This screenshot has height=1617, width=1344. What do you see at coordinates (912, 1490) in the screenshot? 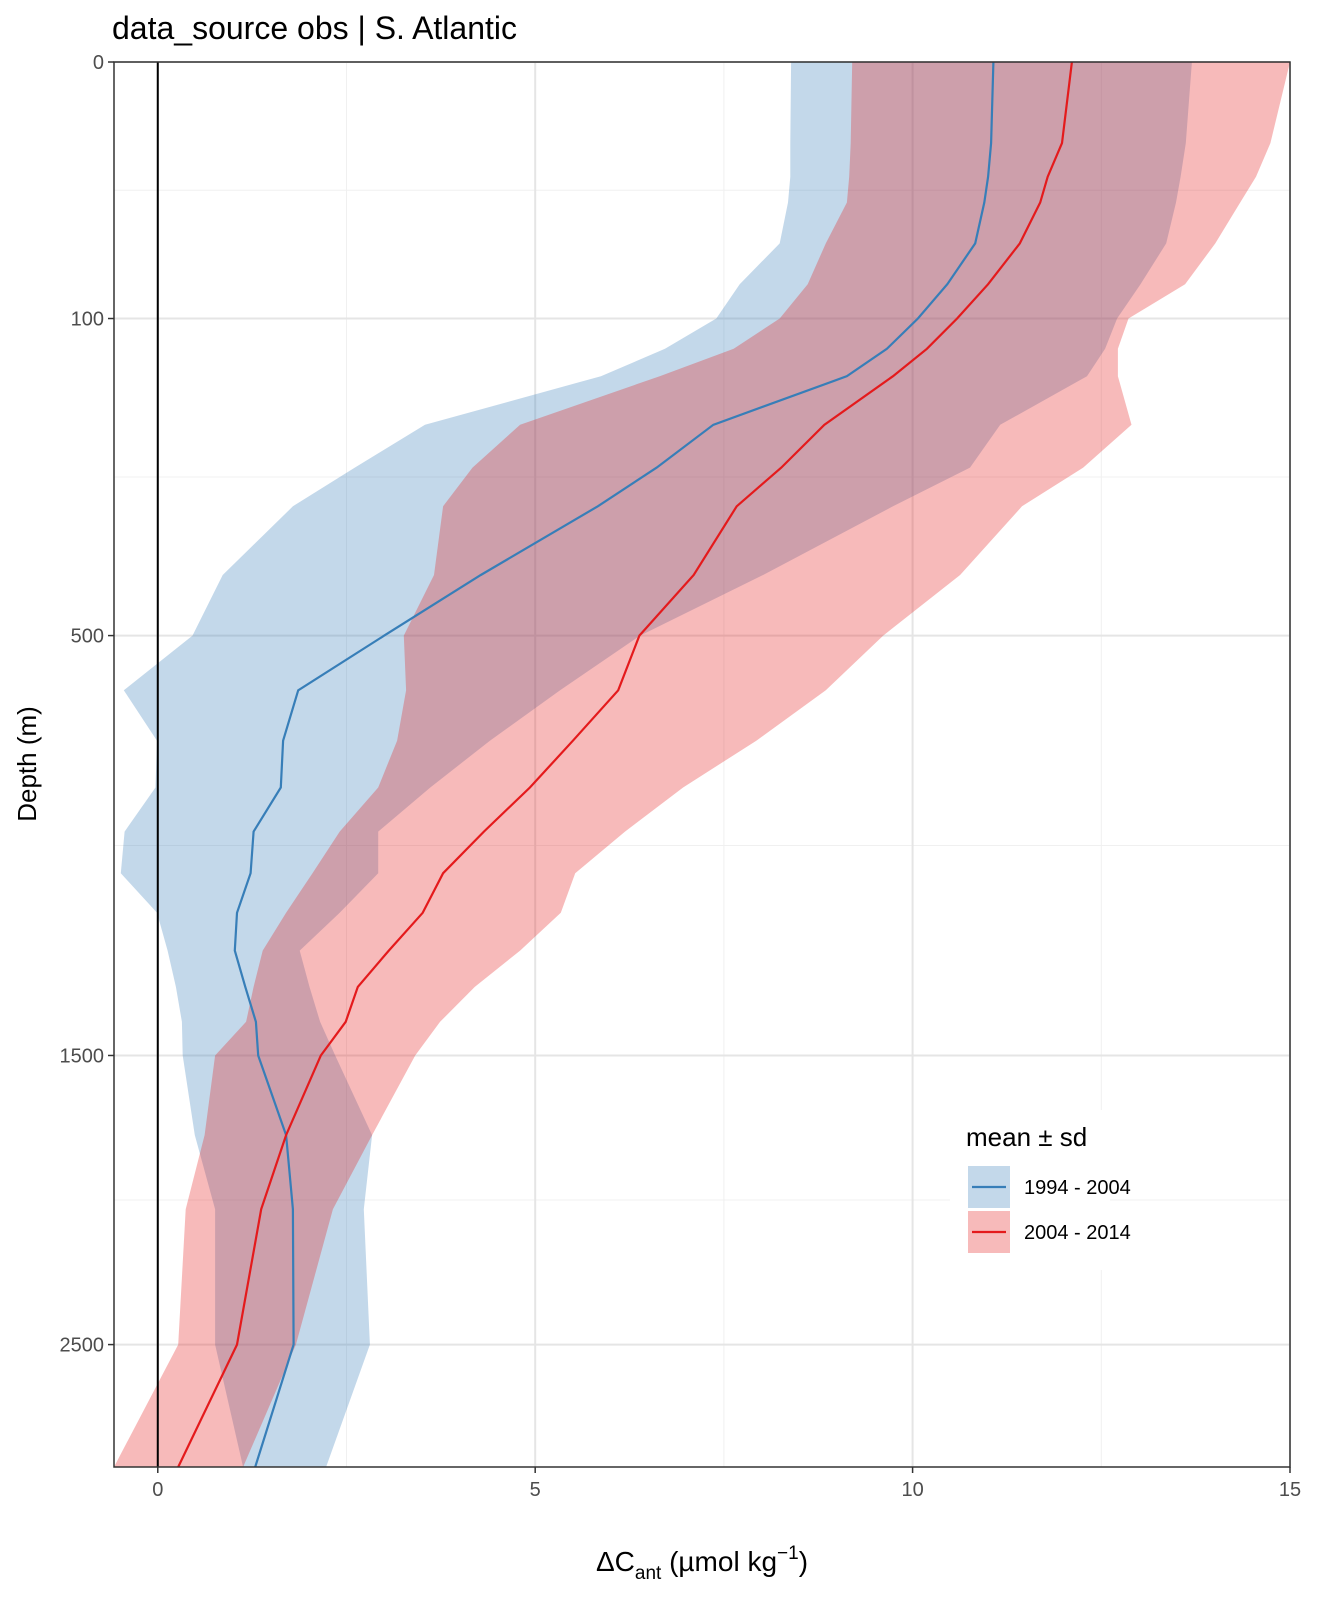
I see `x-tick-label: 10` at bounding box center [912, 1490].